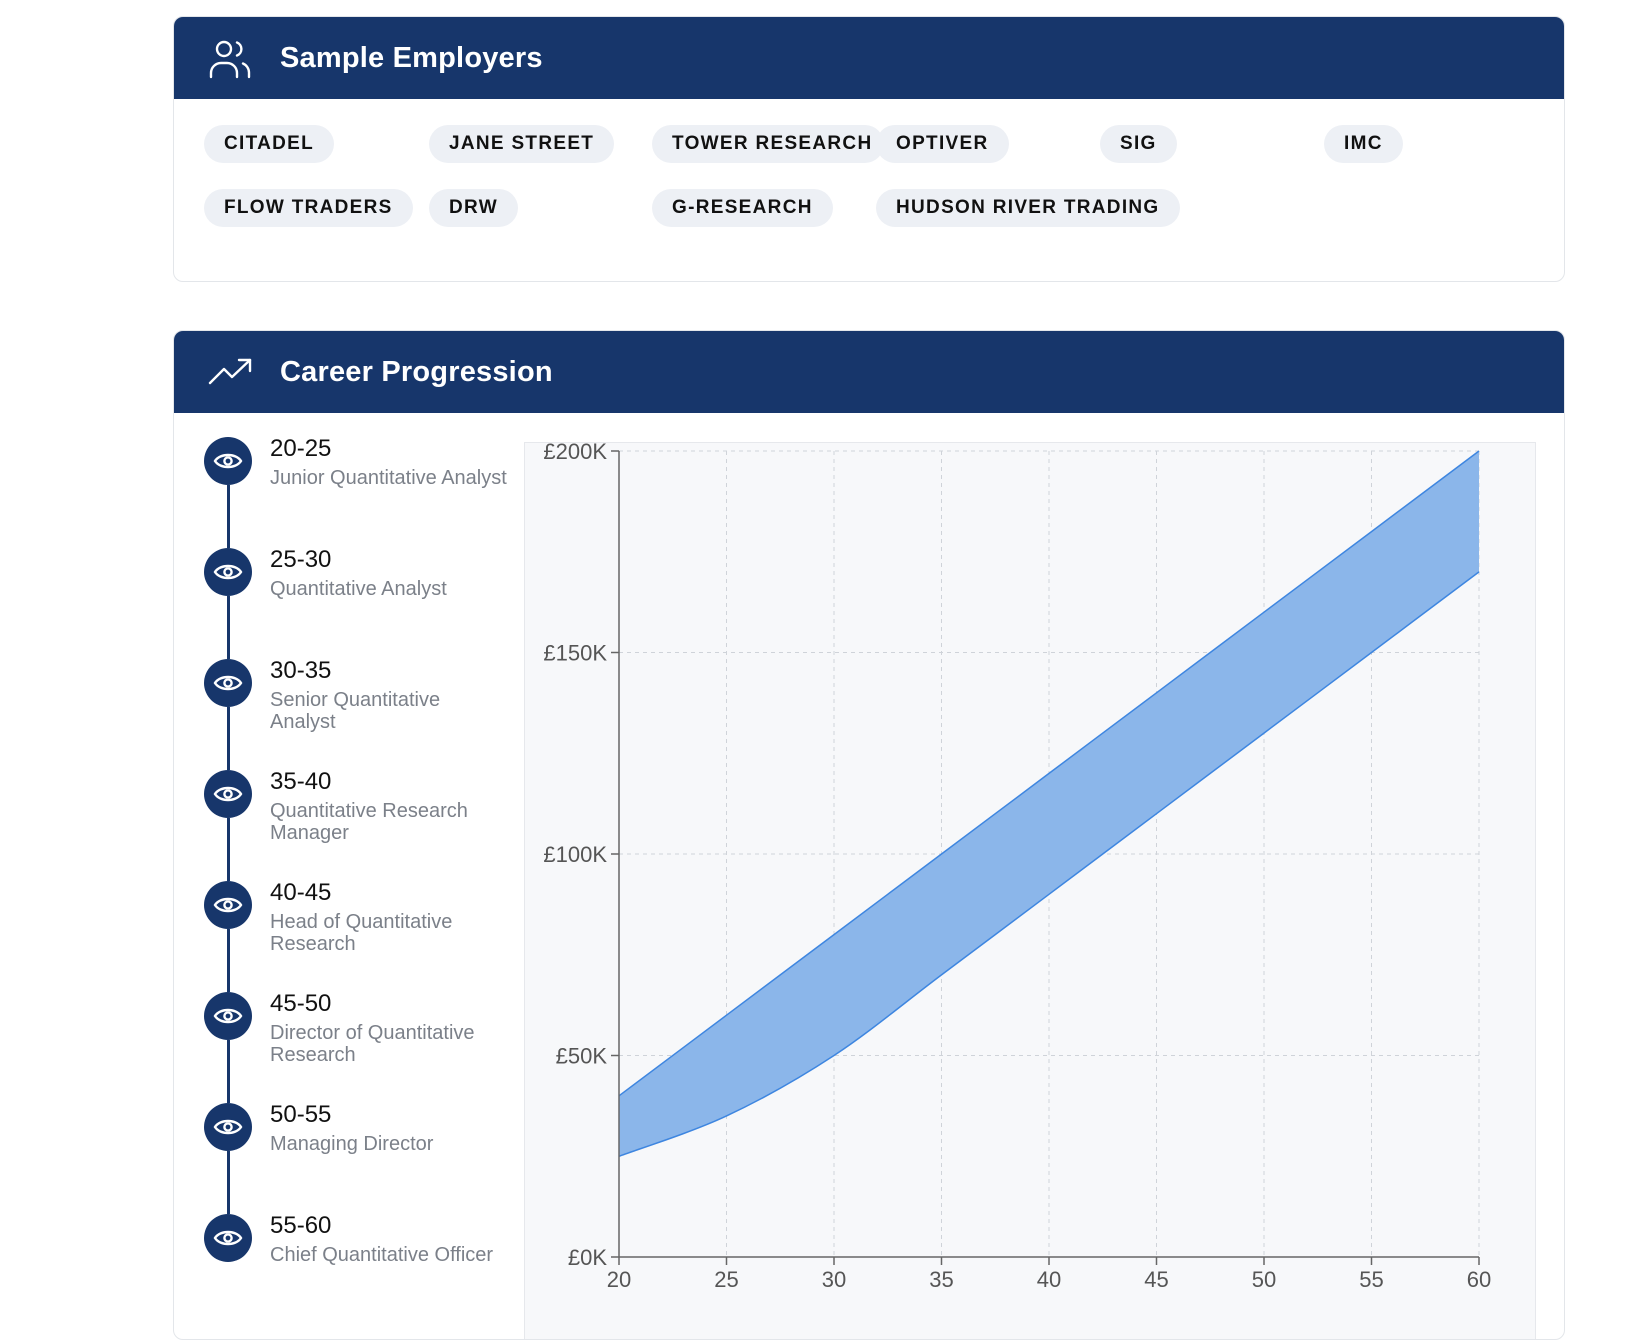 The image size is (1648, 1340). Describe the element at coordinates (1479, 1279) in the screenshot. I see `x-tick-label: 60` at that location.